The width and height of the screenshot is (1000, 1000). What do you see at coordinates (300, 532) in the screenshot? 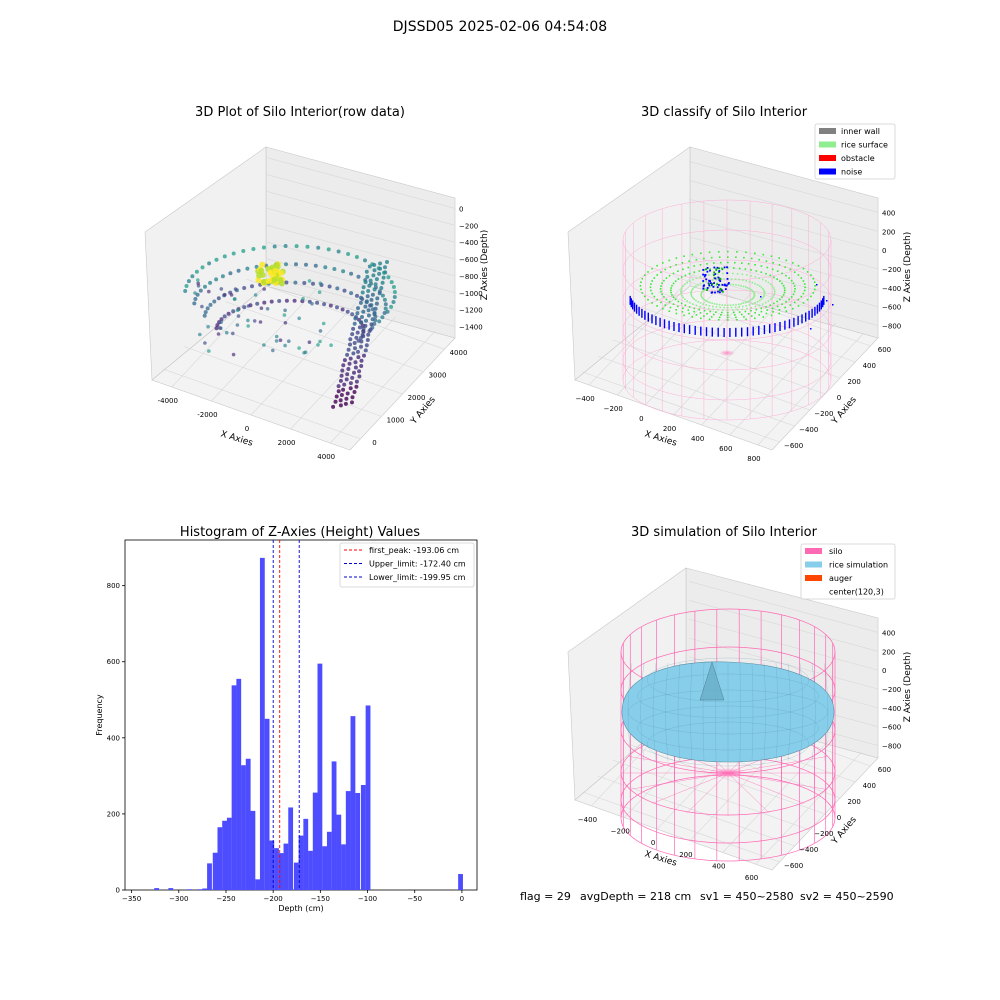
I see `histogram-title: Histogram of Z-Axies (Height) Values` at bounding box center [300, 532].